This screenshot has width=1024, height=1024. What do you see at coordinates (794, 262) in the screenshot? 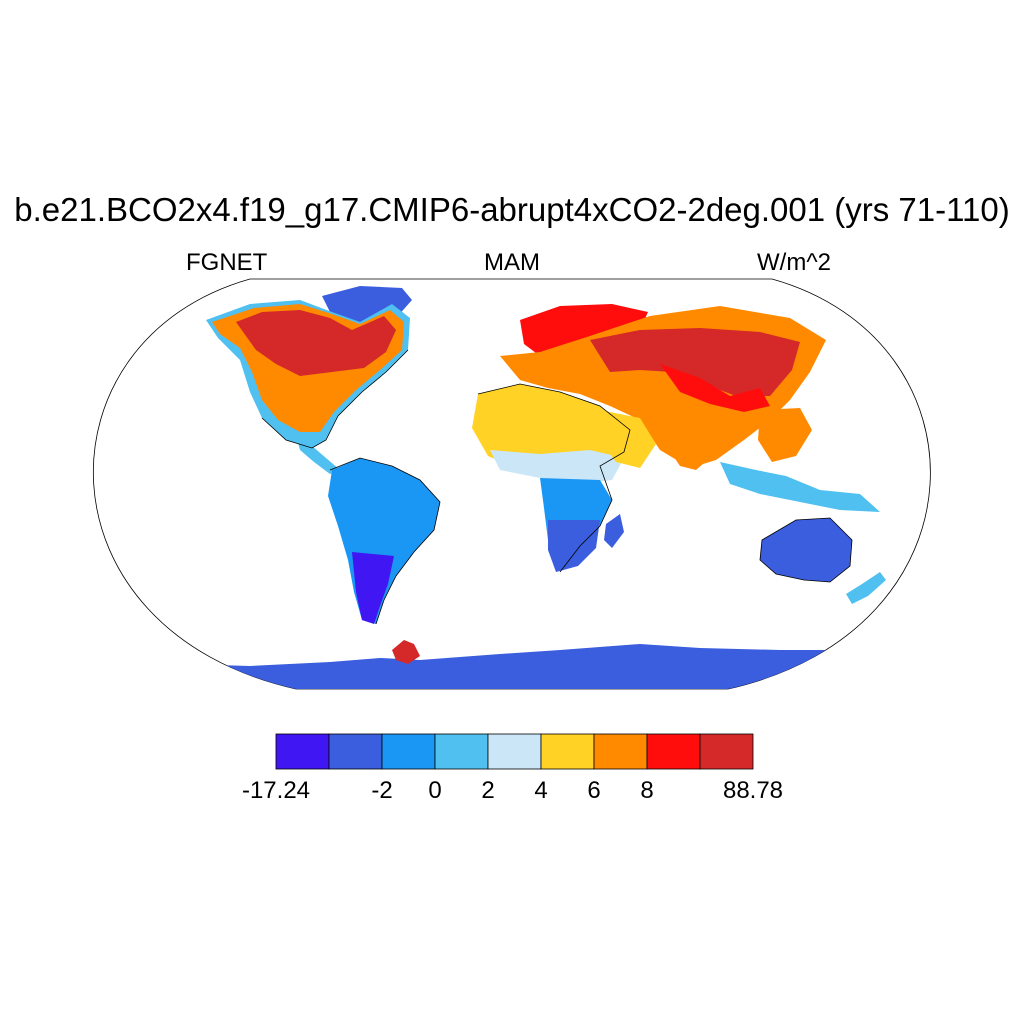
I see `units-label: W/m^2` at bounding box center [794, 262].